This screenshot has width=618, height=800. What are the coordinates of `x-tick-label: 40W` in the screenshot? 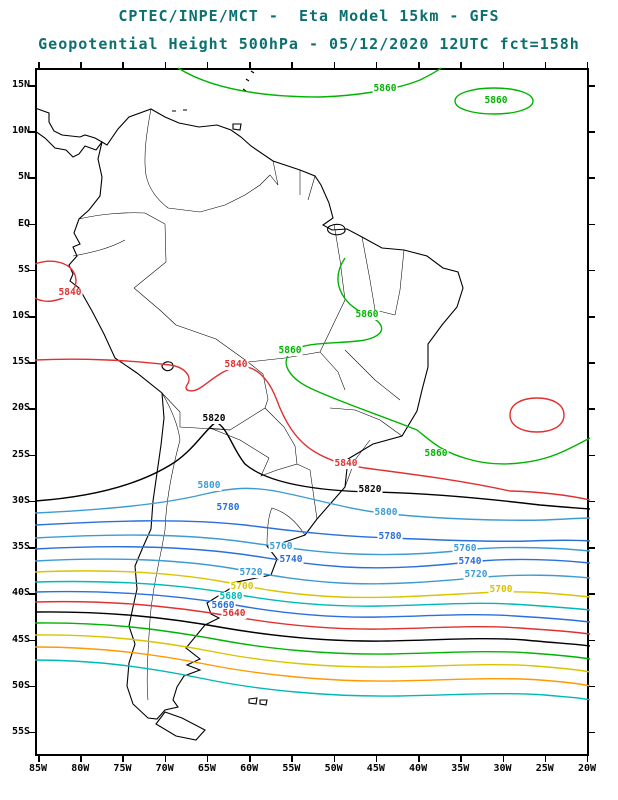 It's located at (418, 768).